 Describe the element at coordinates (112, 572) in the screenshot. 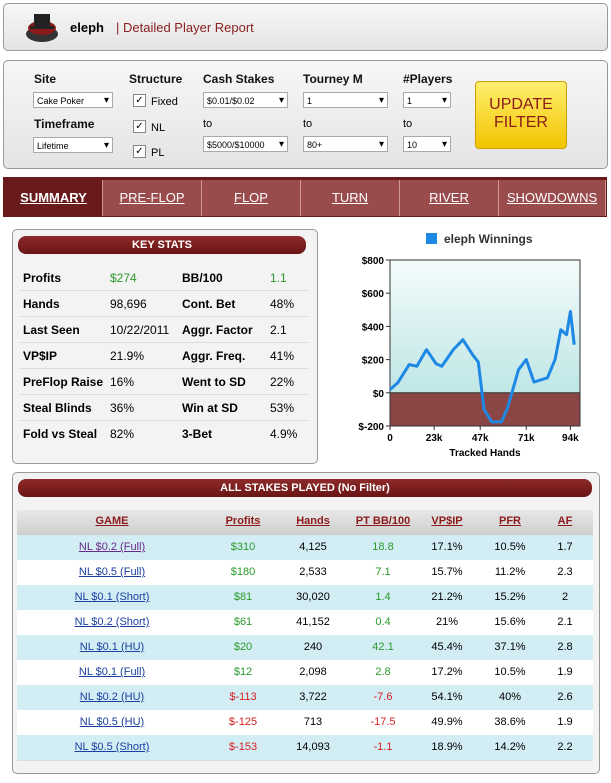

I see `cell: NL $0.5 (Full)` at that location.